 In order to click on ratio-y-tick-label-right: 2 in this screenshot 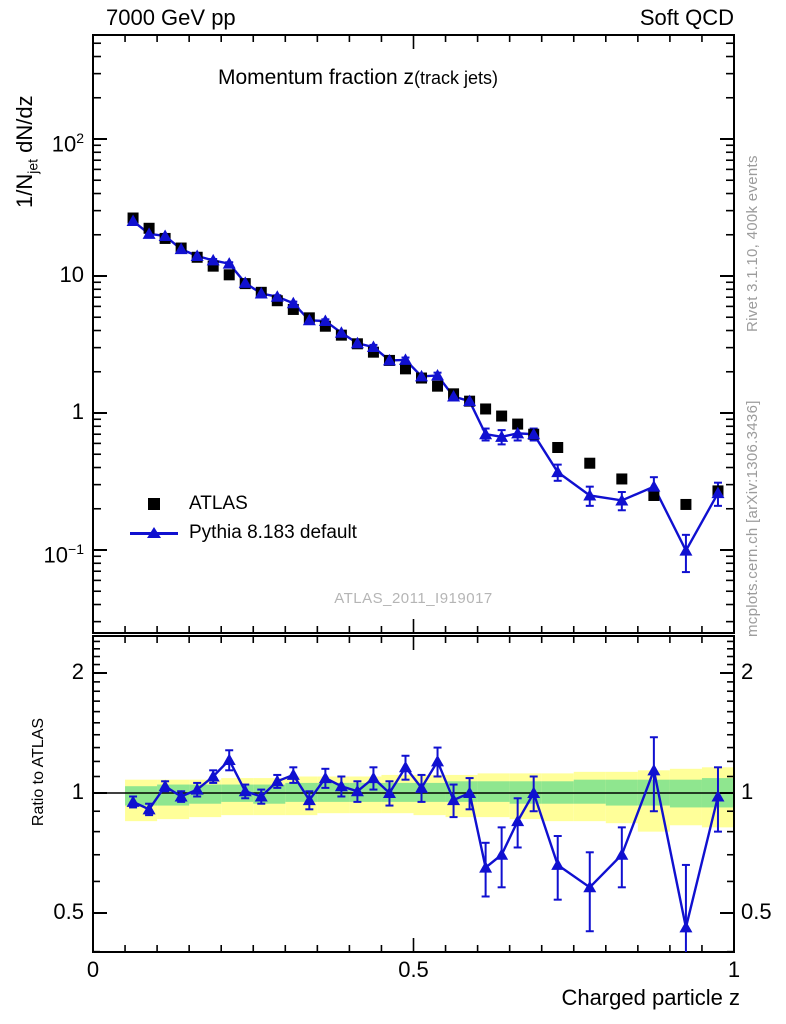, I will do `click(747, 671)`.